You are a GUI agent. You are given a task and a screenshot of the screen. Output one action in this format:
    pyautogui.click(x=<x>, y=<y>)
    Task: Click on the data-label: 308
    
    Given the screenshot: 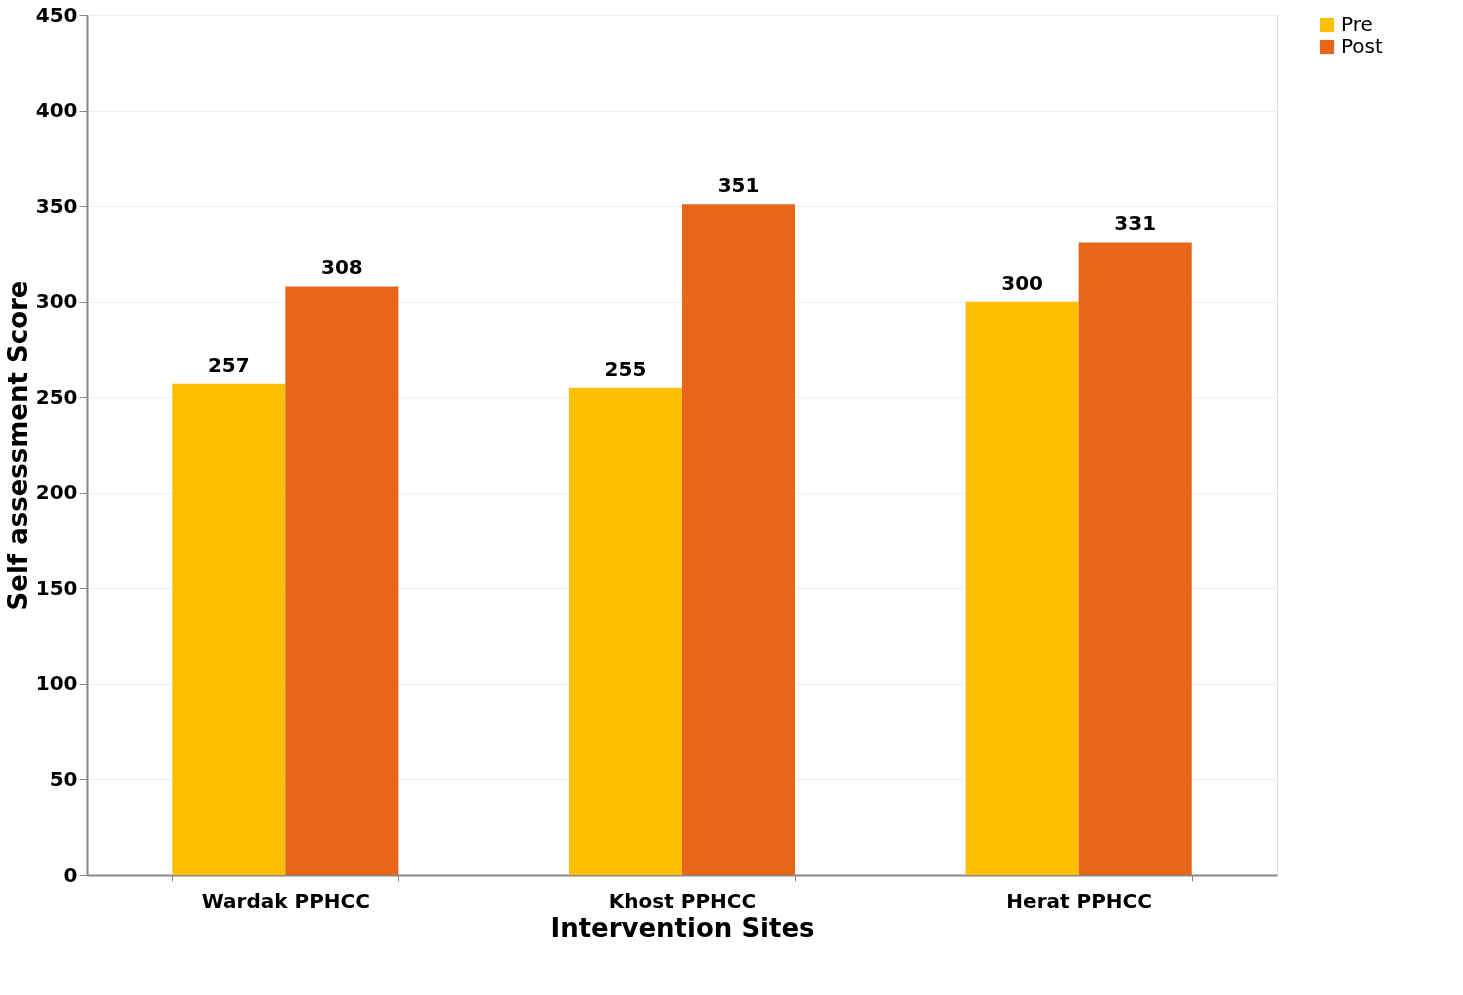 What is the action you would take?
    pyautogui.click(x=341, y=267)
    